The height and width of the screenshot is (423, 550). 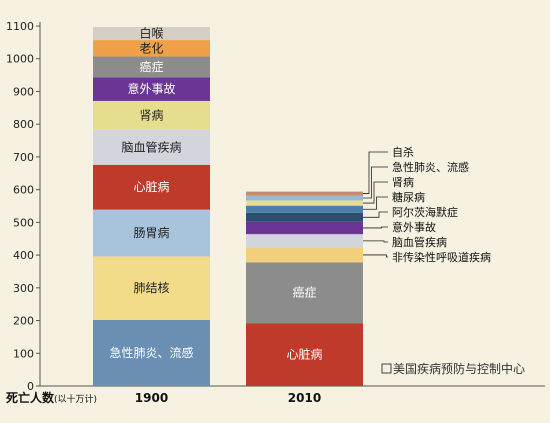 I want to click on segment-label: 白喉, so click(x=151, y=33).